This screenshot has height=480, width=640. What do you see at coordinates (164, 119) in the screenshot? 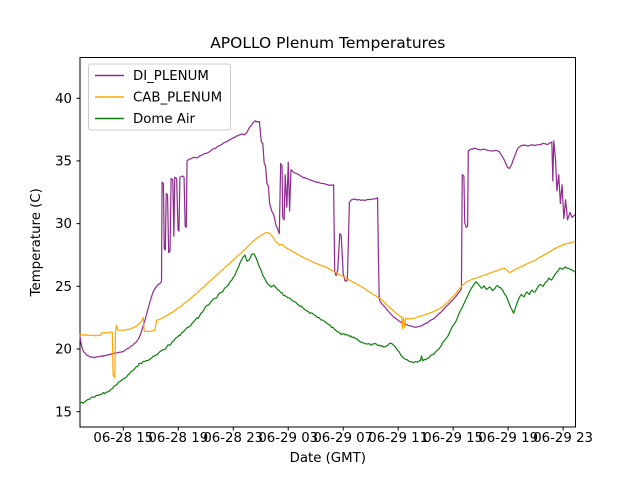
I see `legend-label-dome-air: Dome Air` at bounding box center [164, 119].